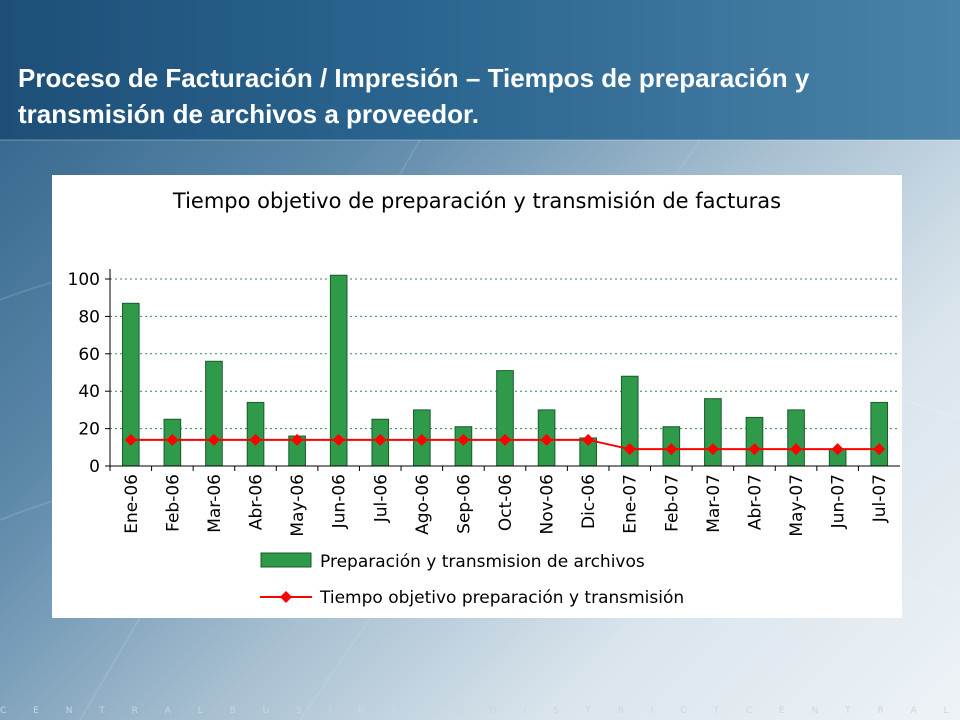 The width and height of the screenshot is (960, 720). Describe the element at coordinates (84, 280) in the screenshot. I see `y-tick-label: 100` at that location.